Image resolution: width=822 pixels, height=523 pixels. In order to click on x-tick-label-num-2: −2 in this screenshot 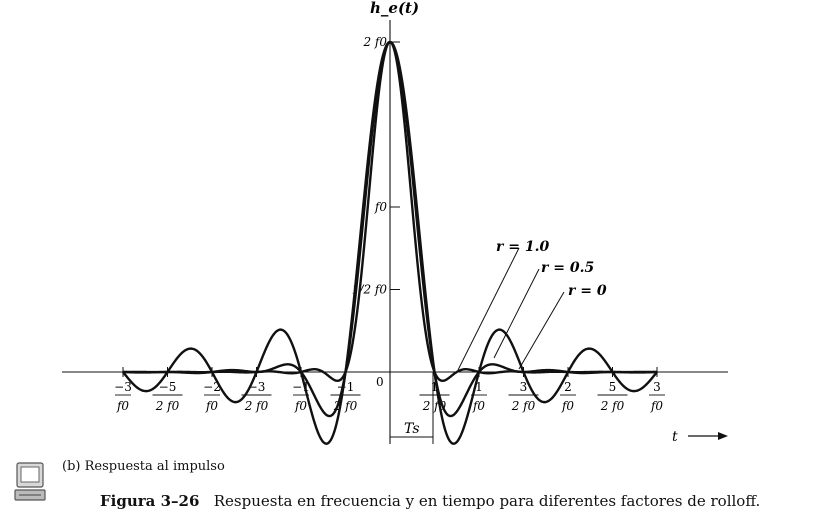, I will do `click(212, 387)`.